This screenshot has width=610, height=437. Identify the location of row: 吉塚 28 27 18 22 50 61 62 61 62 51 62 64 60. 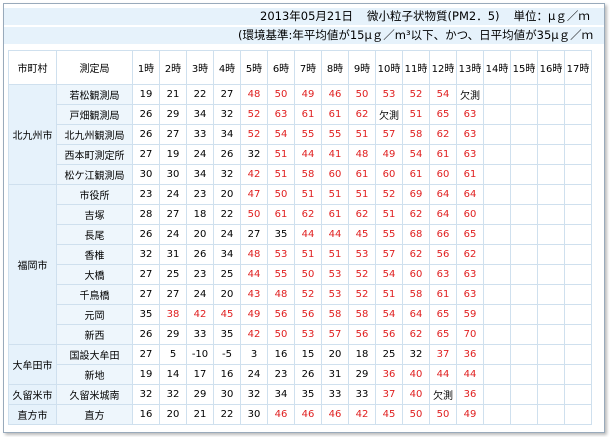
(300, 214).